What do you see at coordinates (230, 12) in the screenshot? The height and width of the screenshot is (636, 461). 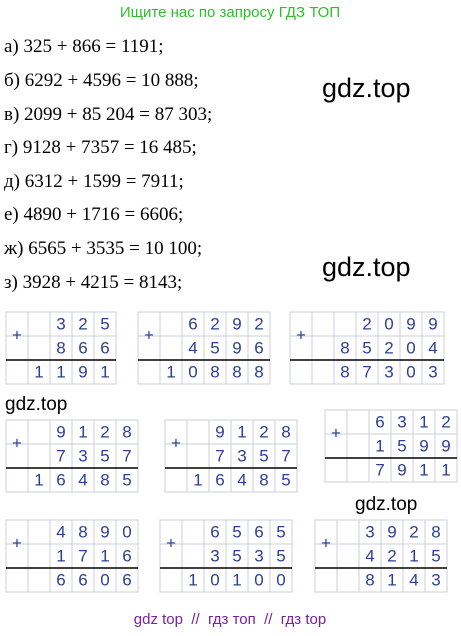 I see `header: Ищите нас по запросу ГДЗ ТОП` at bounding box center [230, 12].